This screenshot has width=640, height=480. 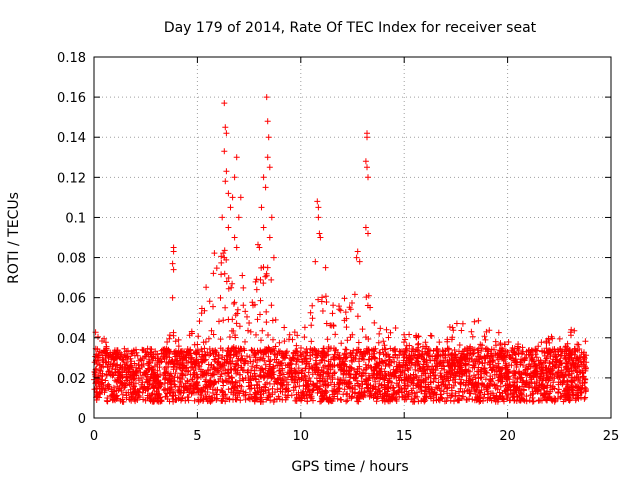 What do you see at coordinates (94, 436) in the screenshot?
I see `x-tick-label: 0` at bounding box center [94, 436].